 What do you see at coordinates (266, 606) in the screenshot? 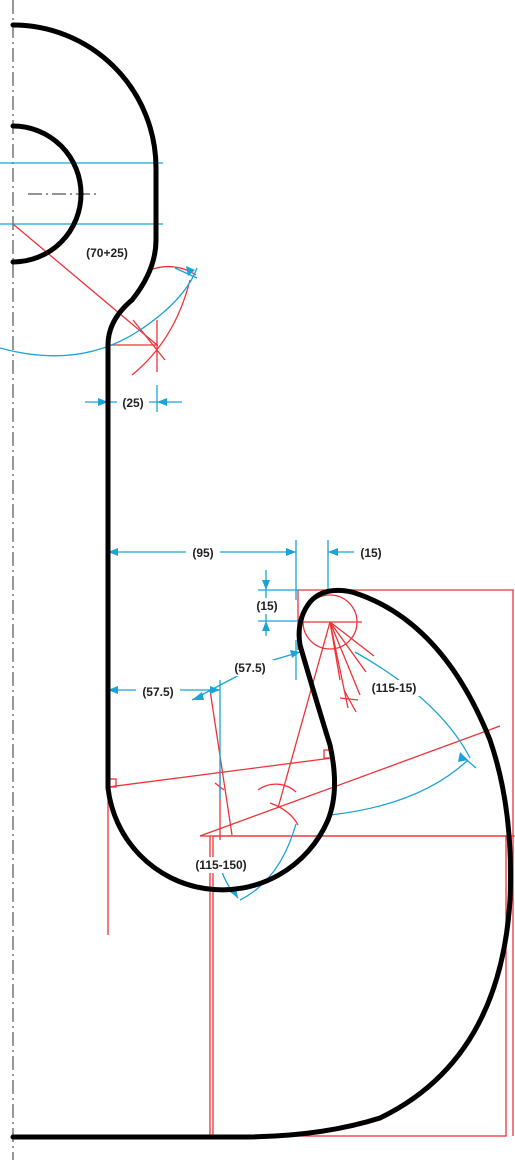
I see `dim-tip-radius-v: (15)` at bounding box center [266, 606].